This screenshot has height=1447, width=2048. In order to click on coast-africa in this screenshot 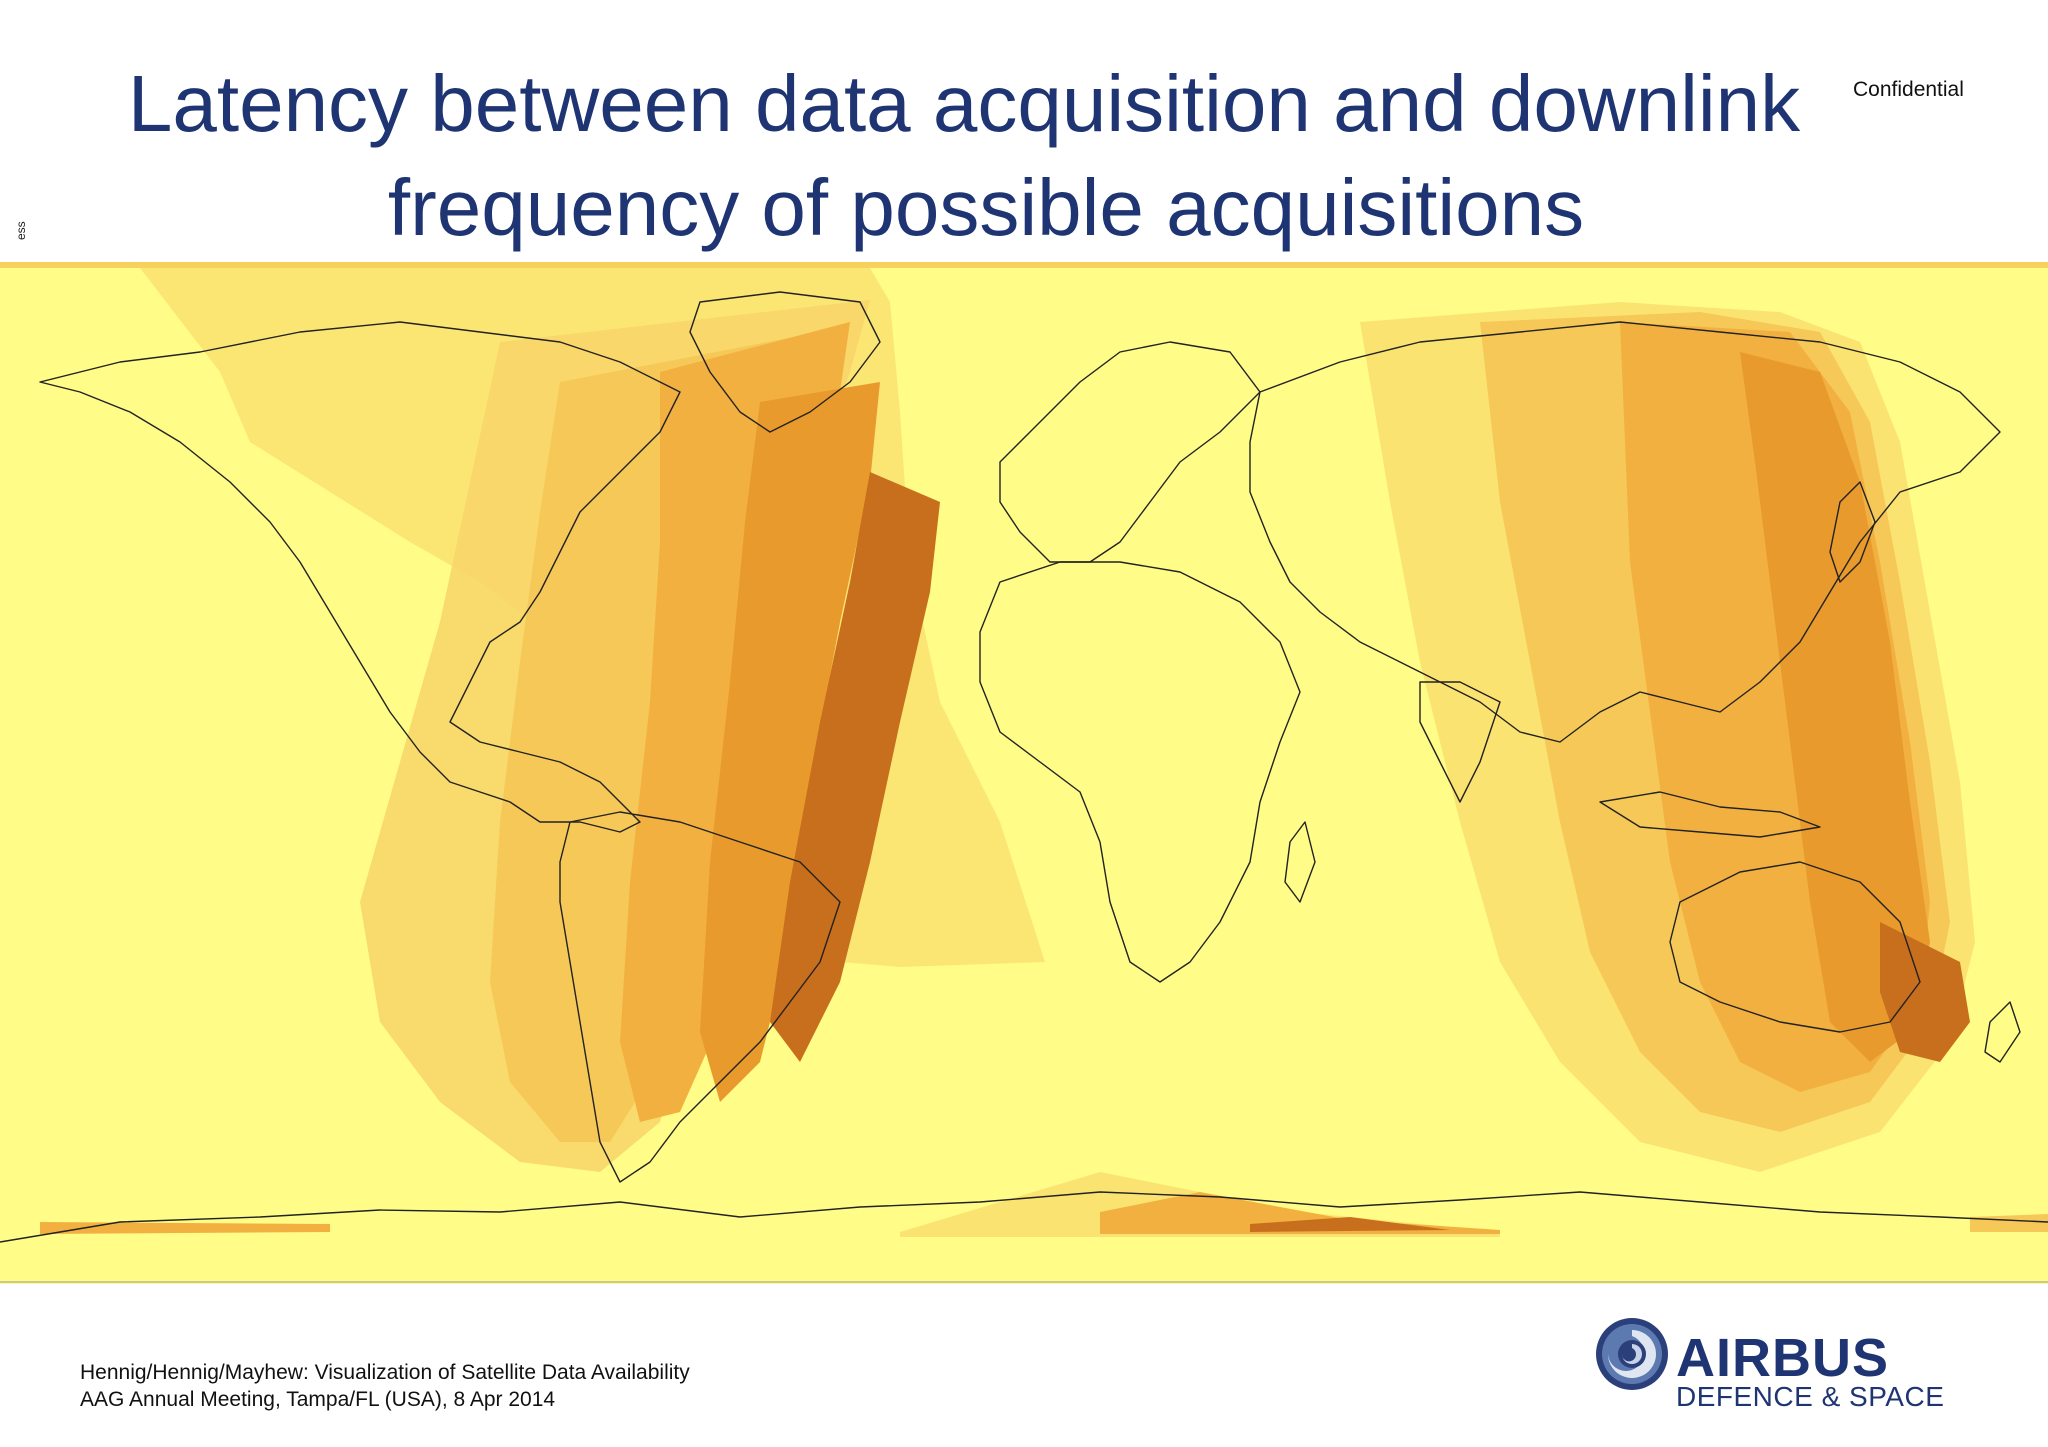, I will do `click(1140, 772)`.